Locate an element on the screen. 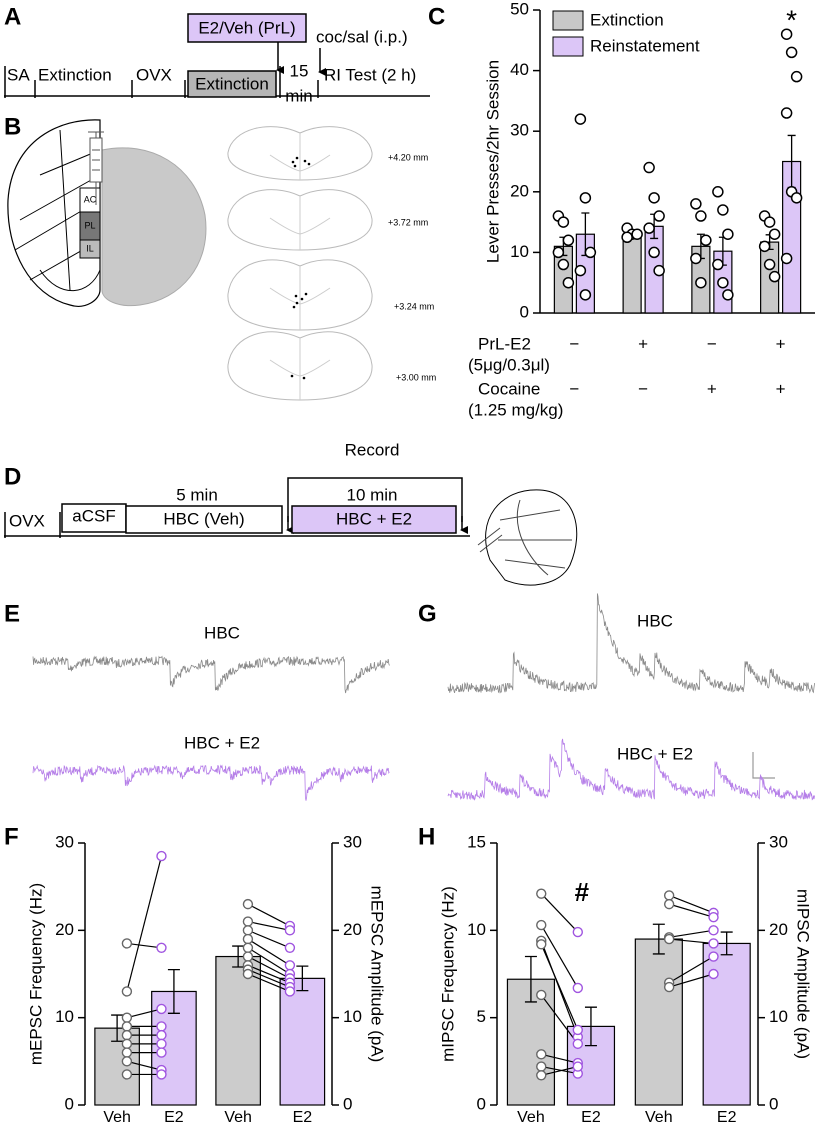 The image size is (820, 1129). phase-label: Extinction is located at coordinates (232, 83).